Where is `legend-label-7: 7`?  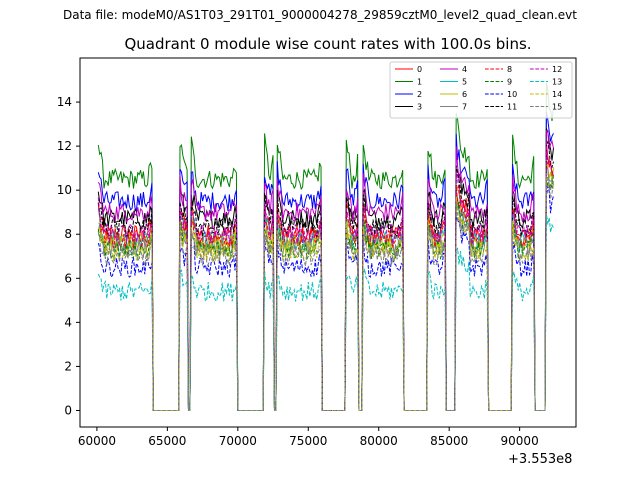
legend-label-7: 7 is located at coordinates (464, 107).